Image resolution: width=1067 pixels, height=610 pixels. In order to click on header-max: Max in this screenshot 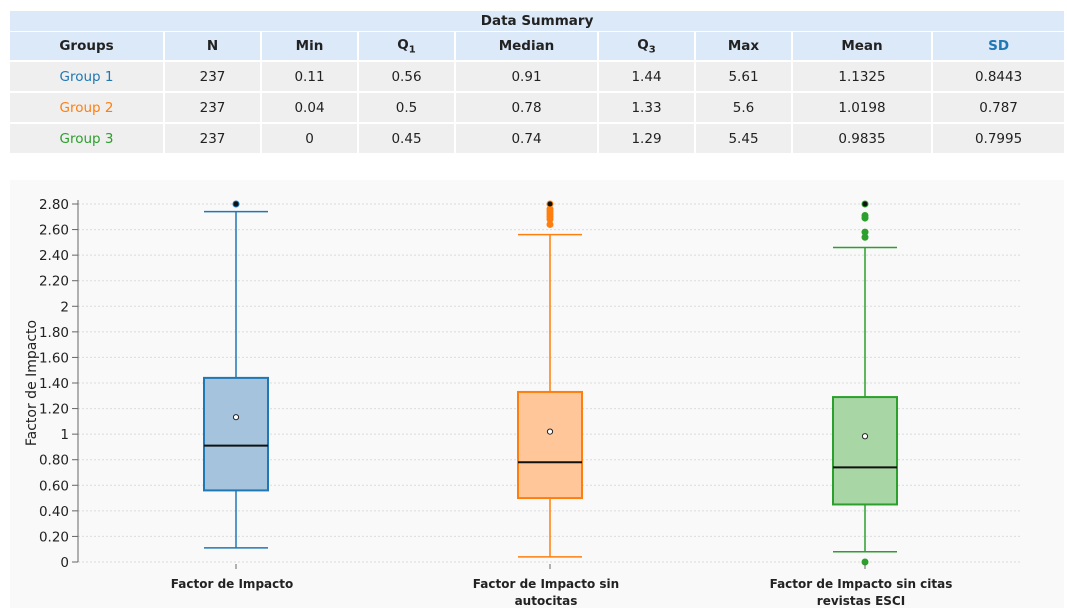, I will do `click(743, 46)`.